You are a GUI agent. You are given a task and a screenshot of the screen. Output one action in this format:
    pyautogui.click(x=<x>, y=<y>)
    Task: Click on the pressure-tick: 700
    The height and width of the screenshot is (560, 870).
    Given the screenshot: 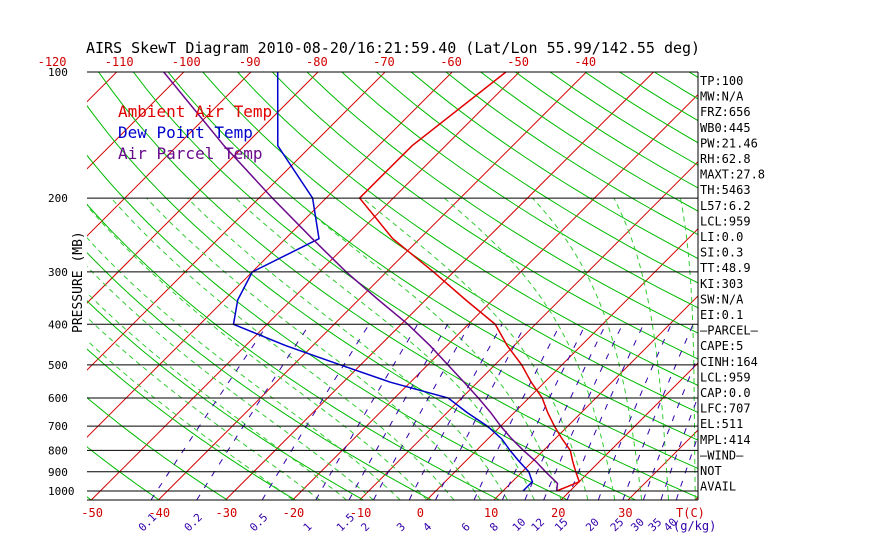 What is the action you would take?
    pyautogui.click(x=58, y=426)
    